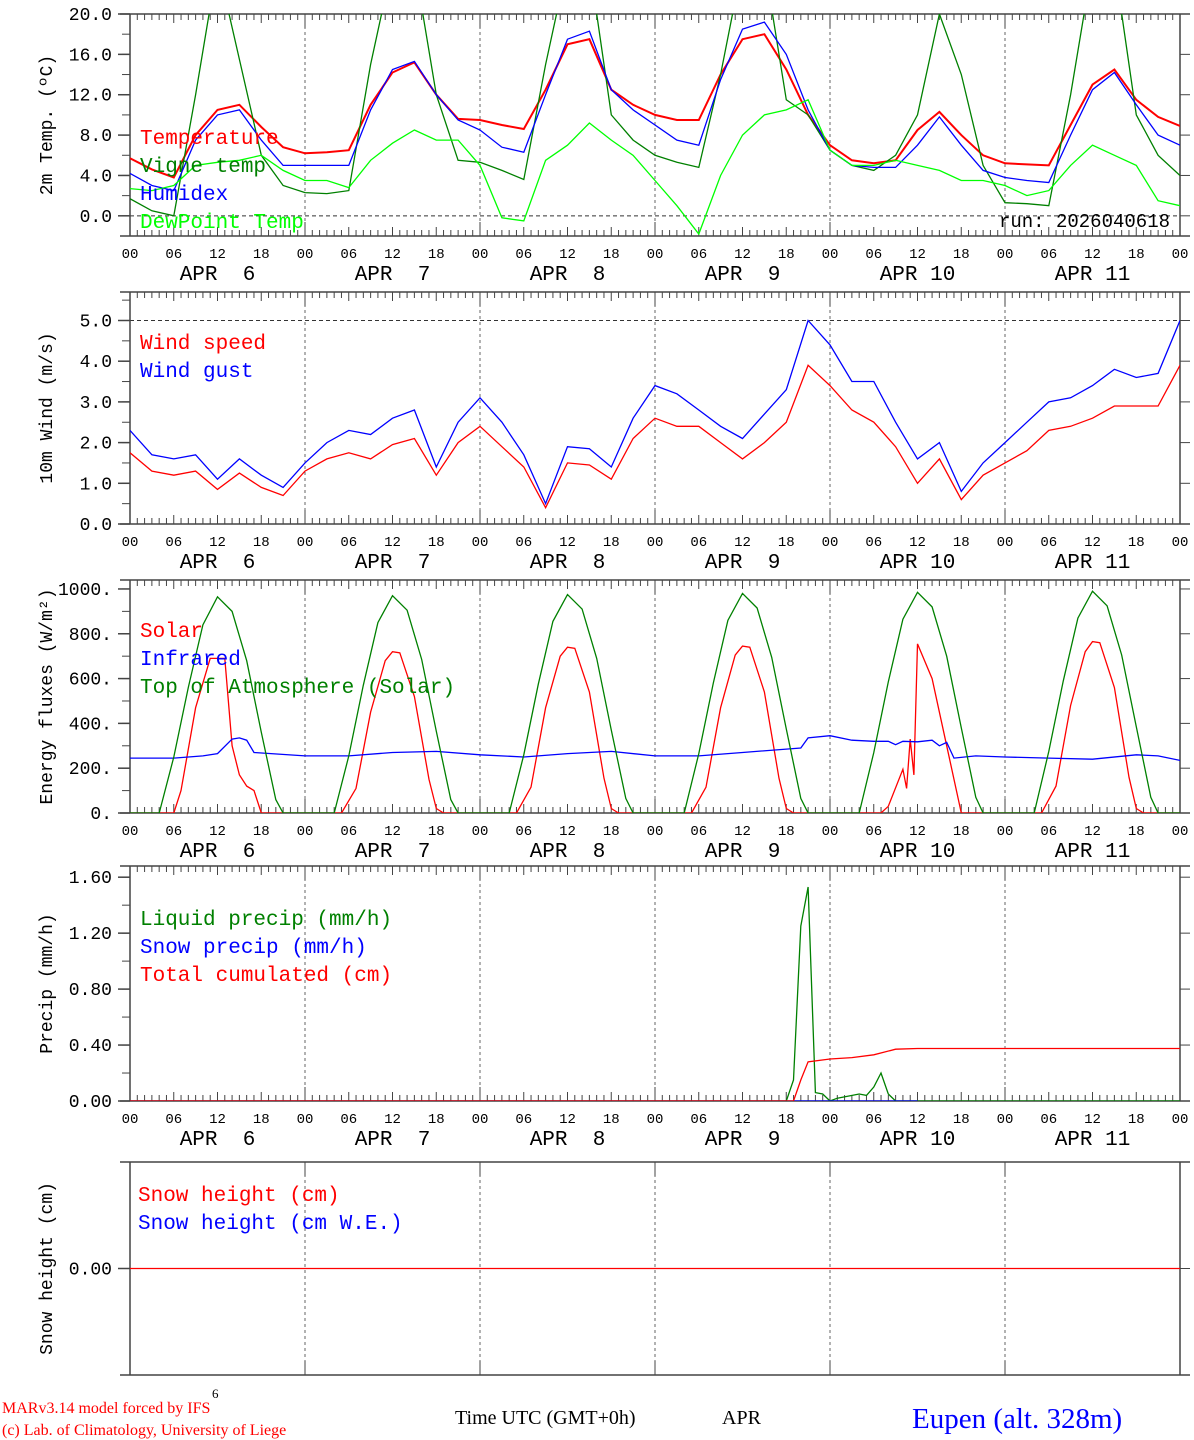  What do you see at coordinates (203, 344) in the screenshot?
I see `legend-entry: Wind speed` at bounding box center [203, 344].